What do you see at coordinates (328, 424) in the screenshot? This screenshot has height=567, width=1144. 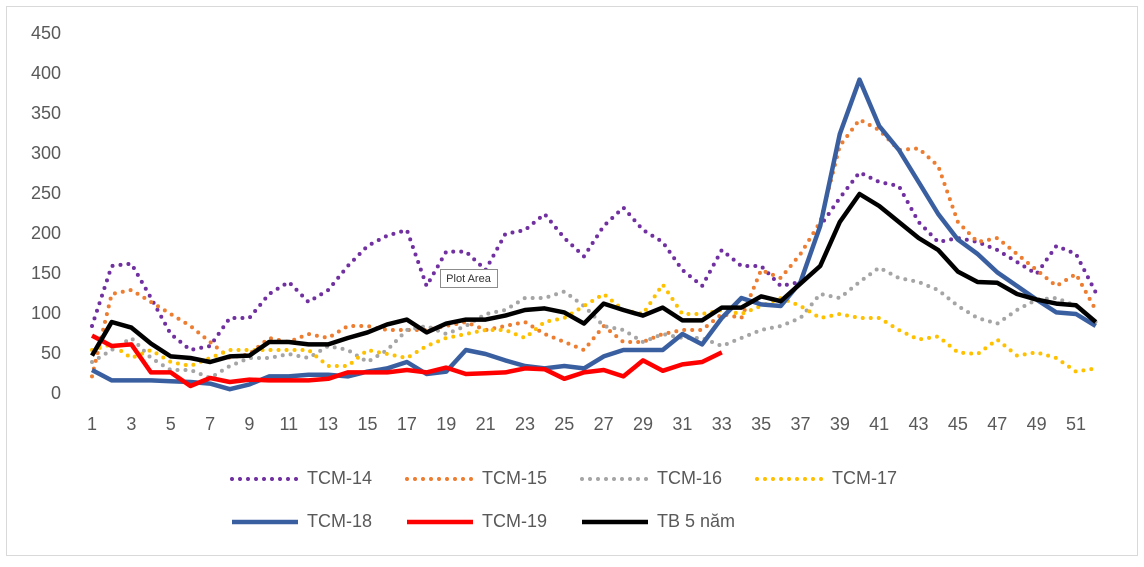 I see `x-tick-label: 13` at bounding box center [328, 424].